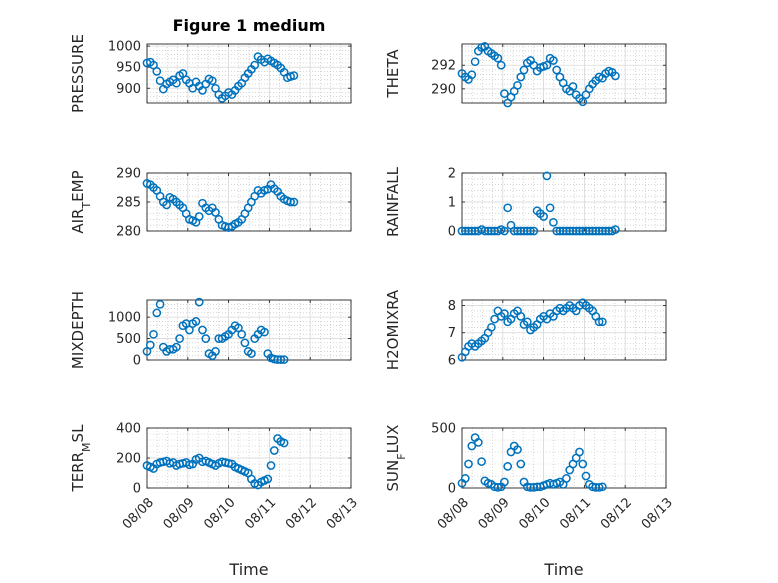 The image size is (778, 583). I want to click on y-axis-label-part: H2OMIXRA, so click(393, 329).